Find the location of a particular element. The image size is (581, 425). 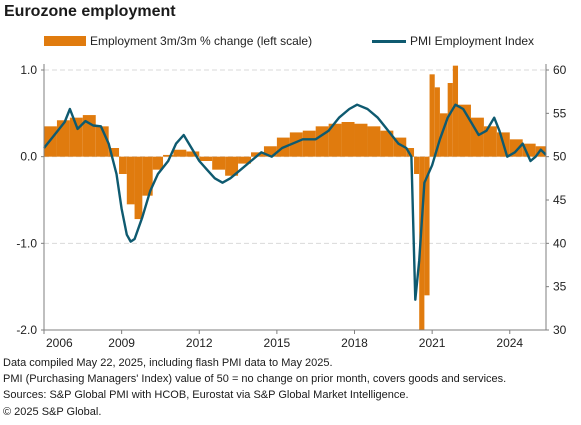

right-tick-label: 35 is located at coordinates (560, 287).